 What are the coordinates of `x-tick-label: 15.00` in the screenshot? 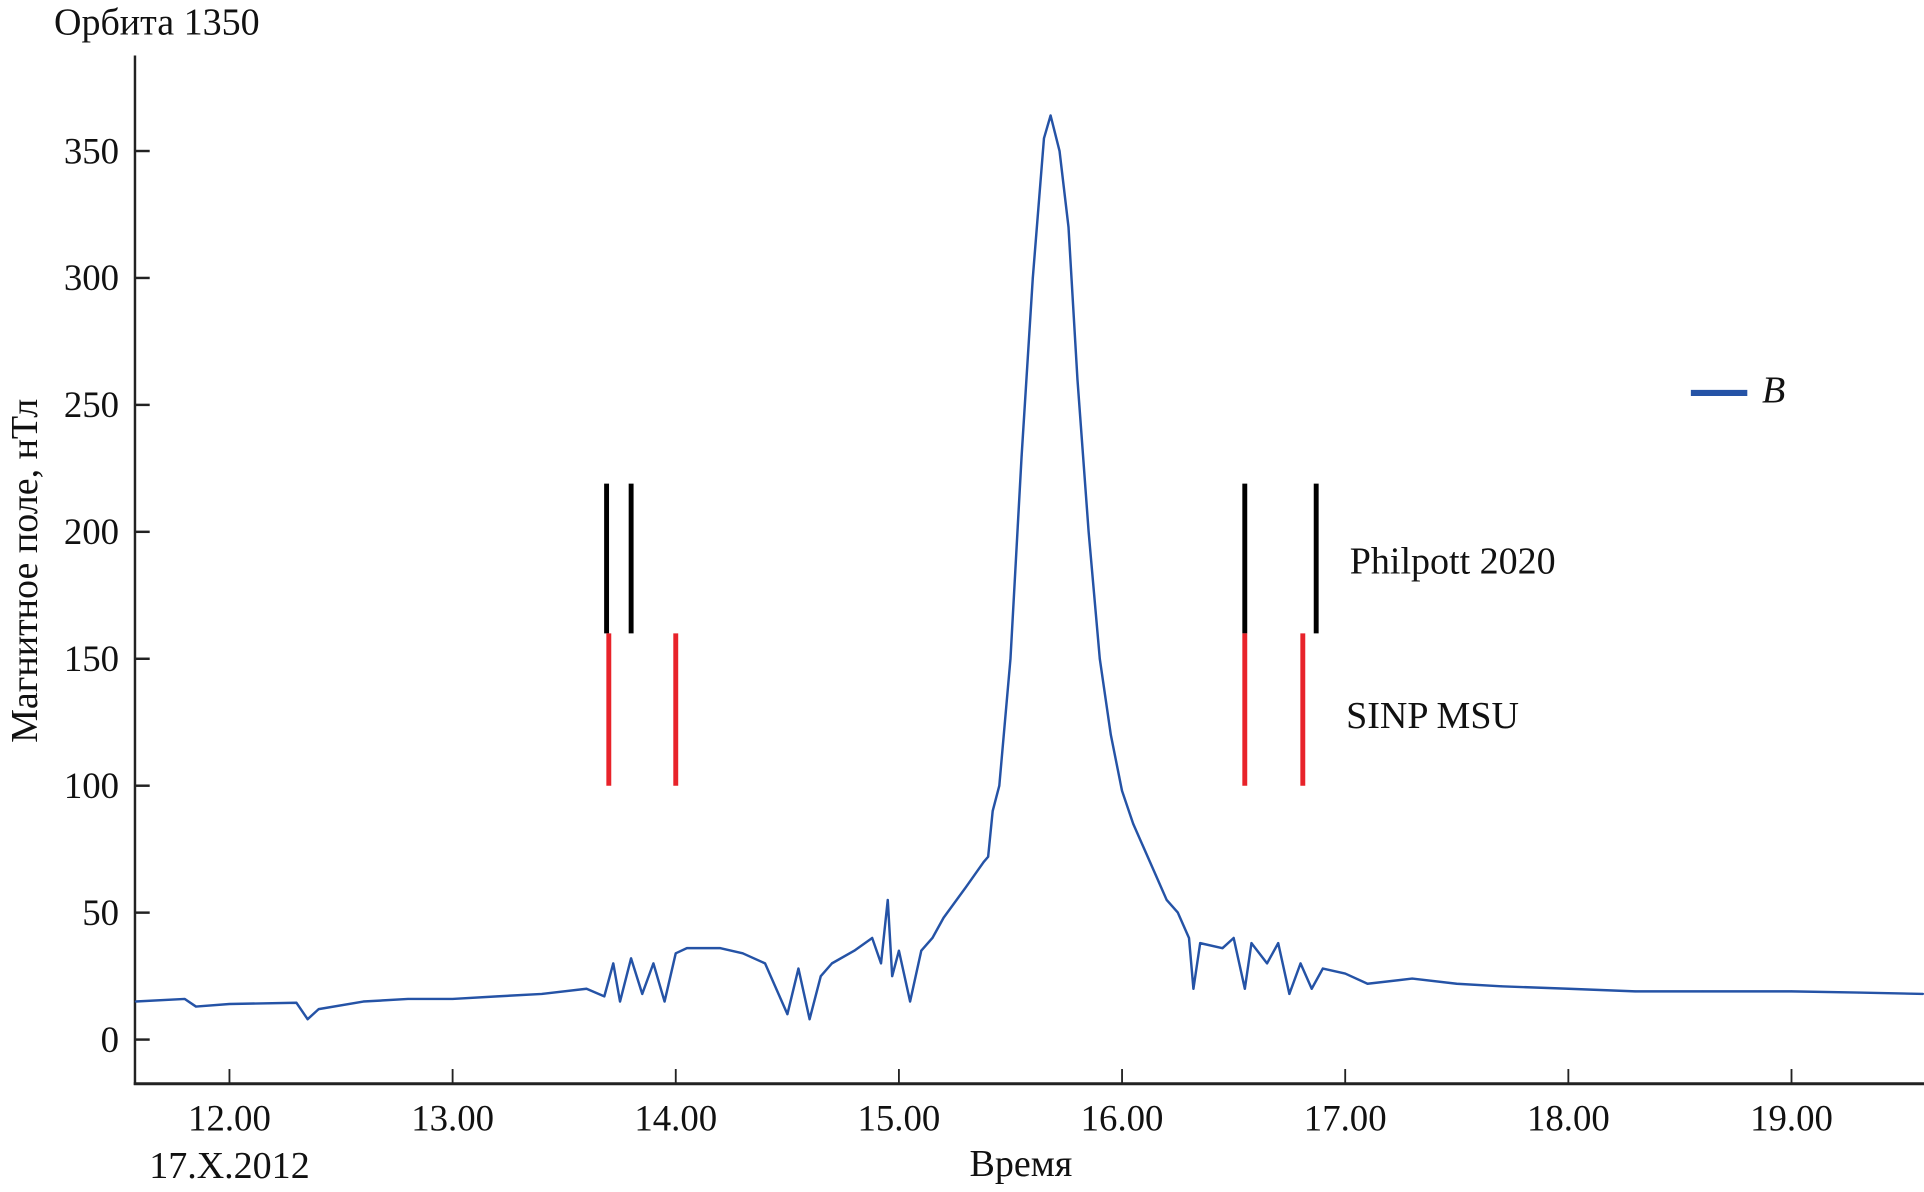 It's located at (899, 1117).